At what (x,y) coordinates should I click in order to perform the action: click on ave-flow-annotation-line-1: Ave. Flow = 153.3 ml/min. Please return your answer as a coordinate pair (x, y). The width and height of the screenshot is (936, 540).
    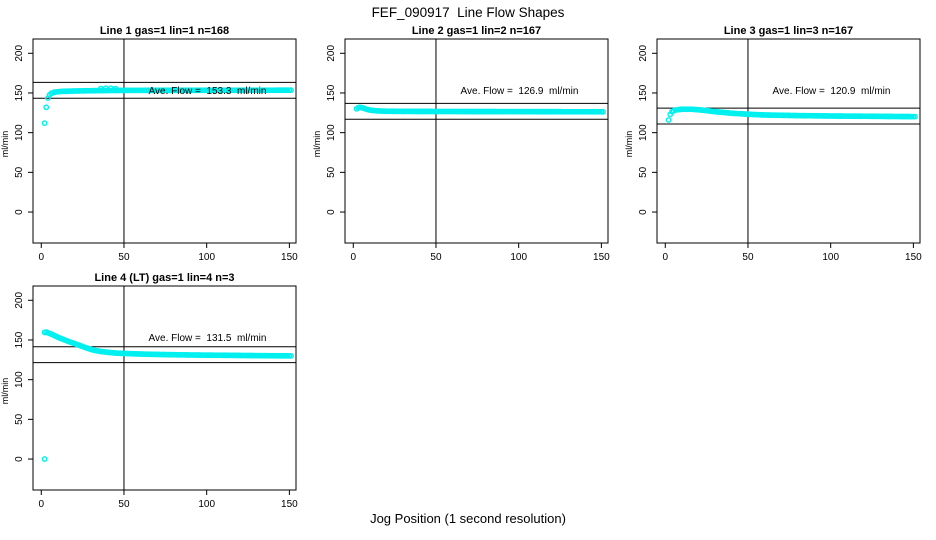
    Looking at the image, I should click on (207, 91).